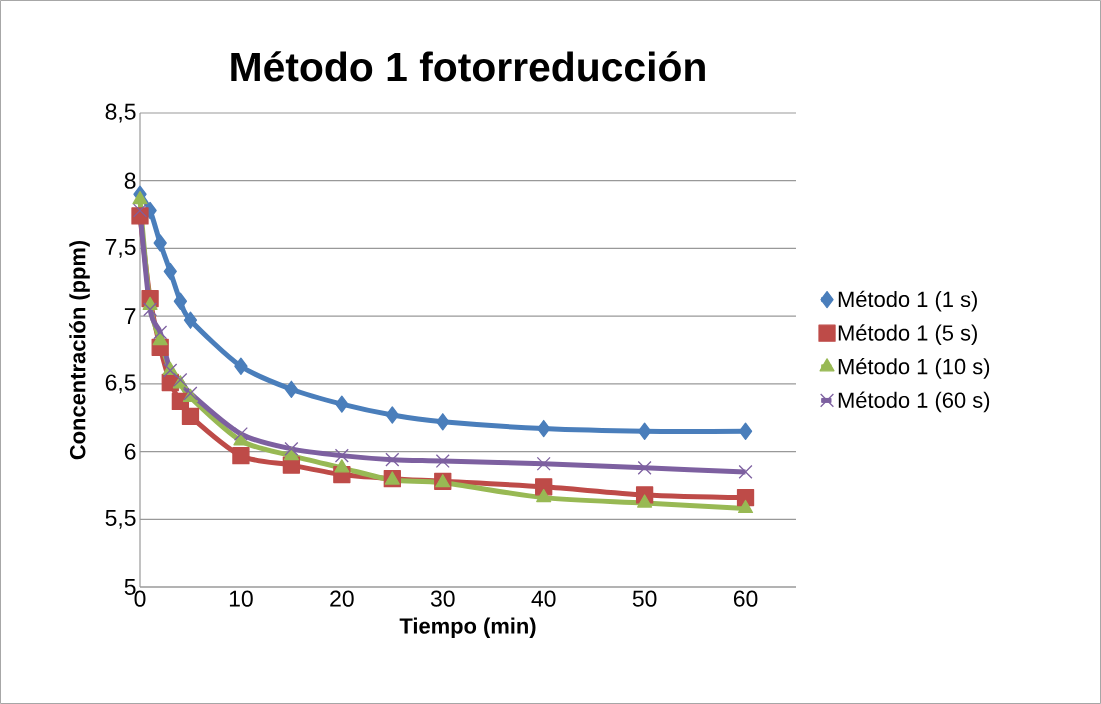 The width and height of the screenshot is (1101, 704). I want to click on chart-title: Método 1 fotorreducción, so click(468, 66).